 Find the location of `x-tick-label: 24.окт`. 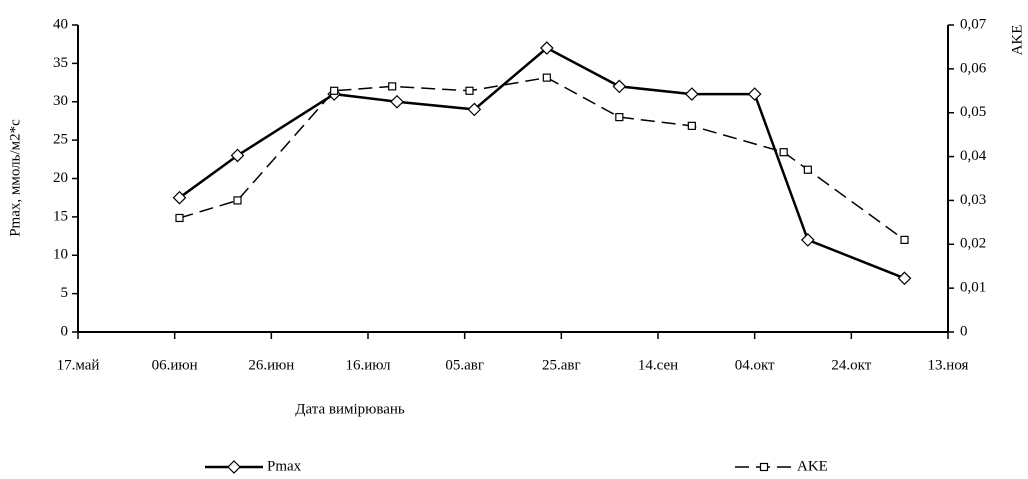

x-tick-label: 24.окт is located at coordinates (851, 365).